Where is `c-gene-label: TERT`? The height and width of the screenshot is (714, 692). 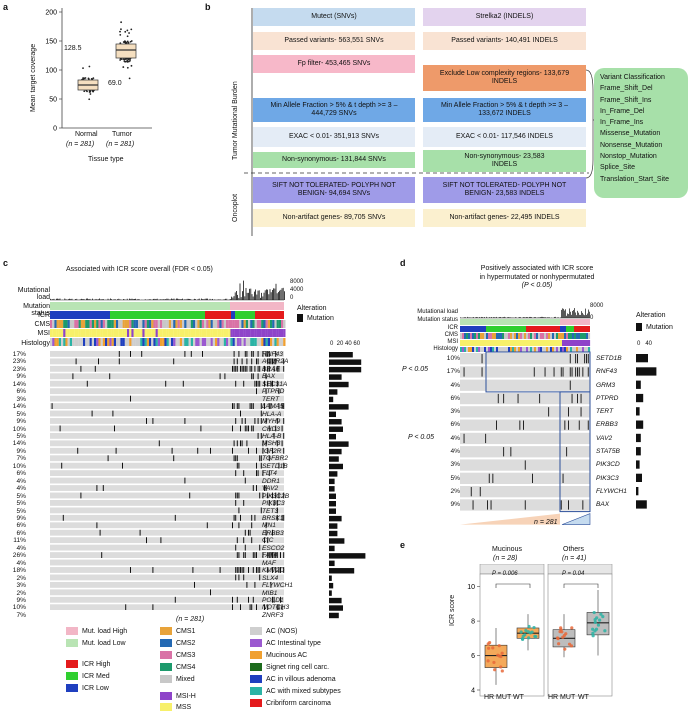
c-gene-label: TERT is located at coordinates (271, 399).